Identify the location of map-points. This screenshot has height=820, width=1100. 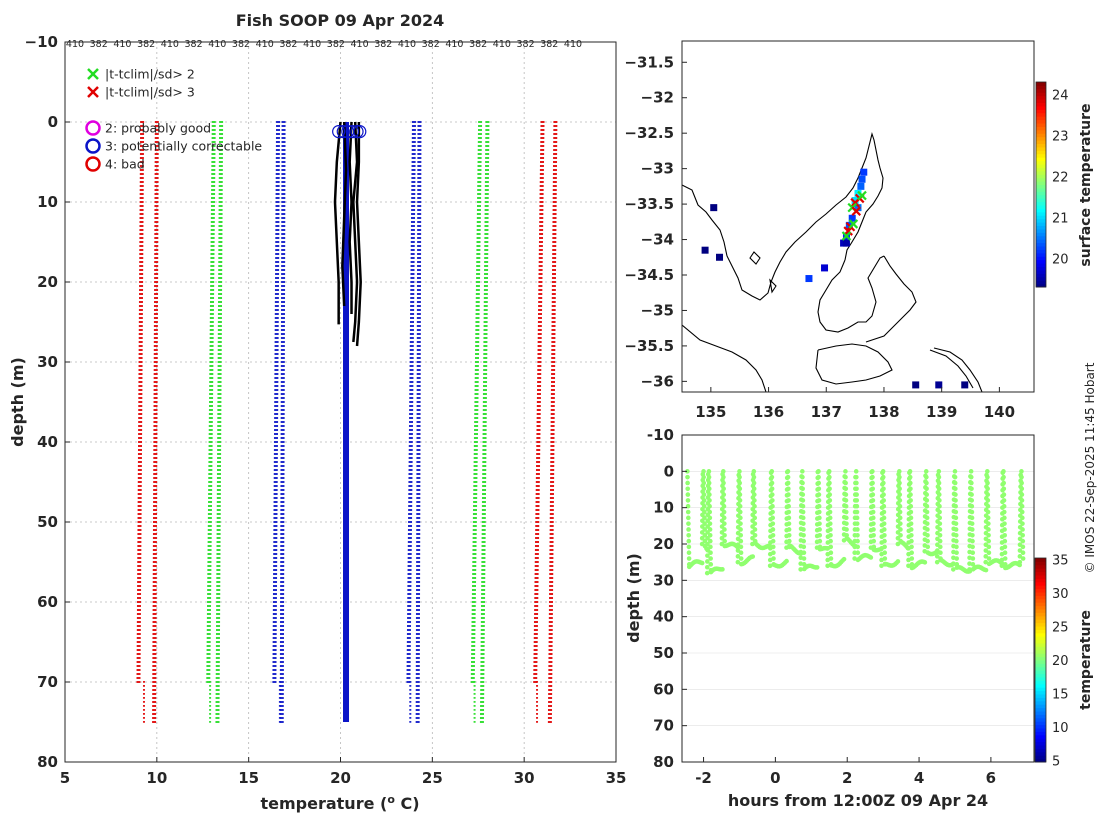
(835, 278).